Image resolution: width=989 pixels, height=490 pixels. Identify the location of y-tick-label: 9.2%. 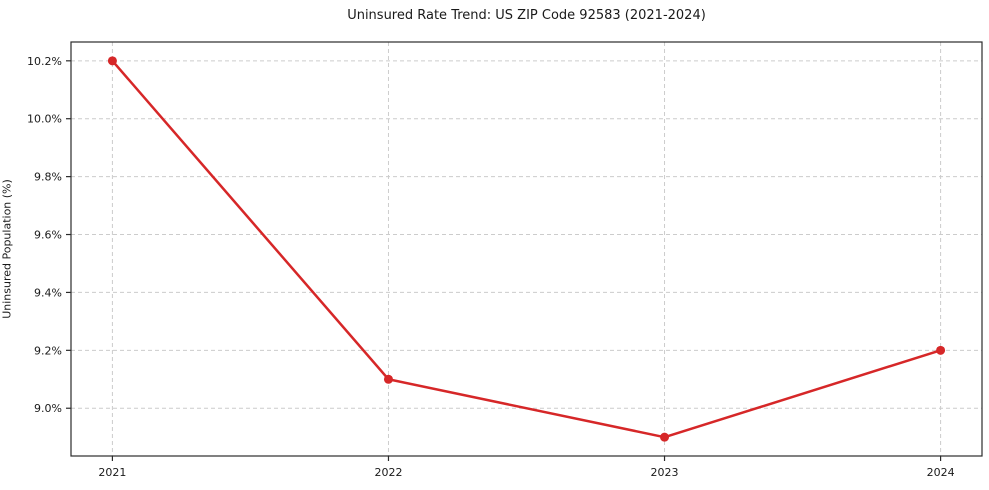
(48, 350).